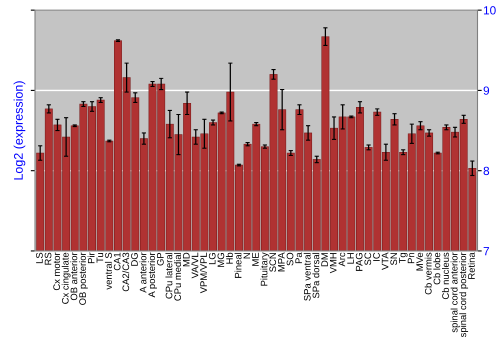 This screenshot has width=500, height=350. I want to click on x-tick-label: Pituitary, so click(265, 269).